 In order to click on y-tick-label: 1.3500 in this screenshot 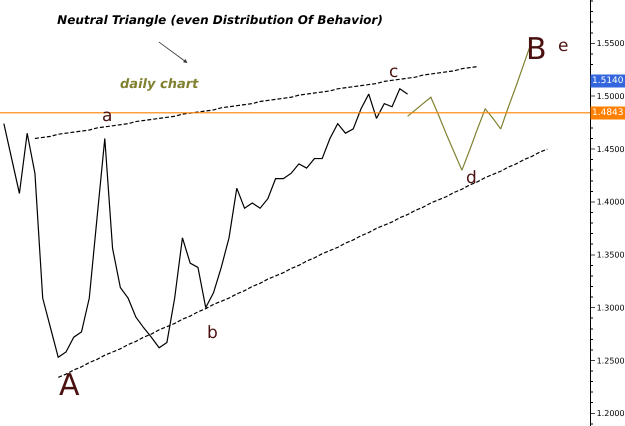, I will do `click(610, 255)`.